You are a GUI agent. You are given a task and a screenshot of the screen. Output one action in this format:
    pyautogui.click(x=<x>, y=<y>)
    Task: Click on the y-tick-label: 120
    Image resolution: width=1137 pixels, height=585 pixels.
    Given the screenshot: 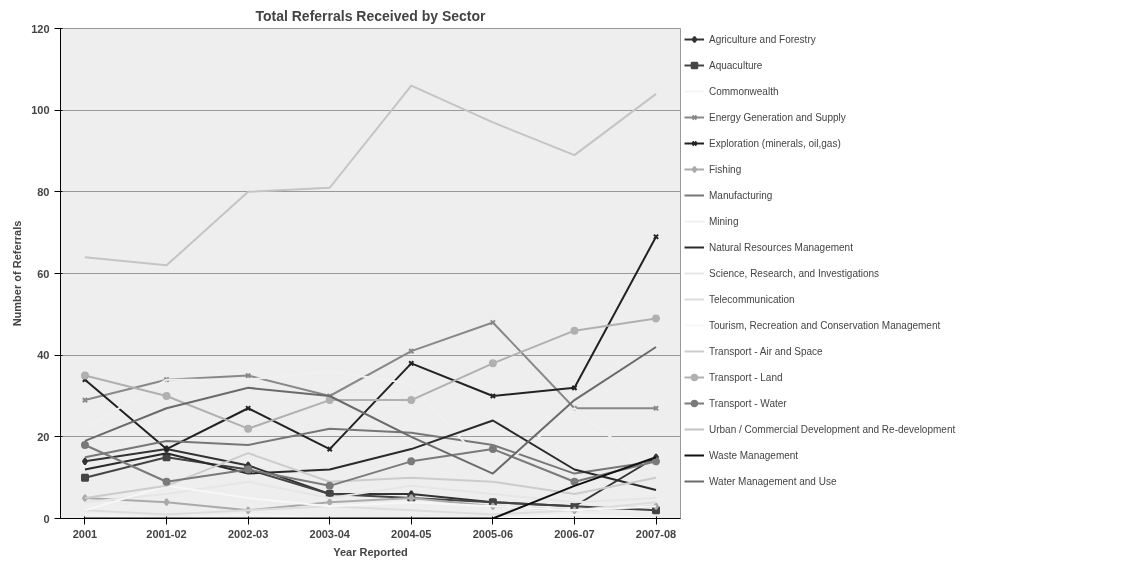 What is the action you would take?
    pyautogui.click(x=40, y=28)
    